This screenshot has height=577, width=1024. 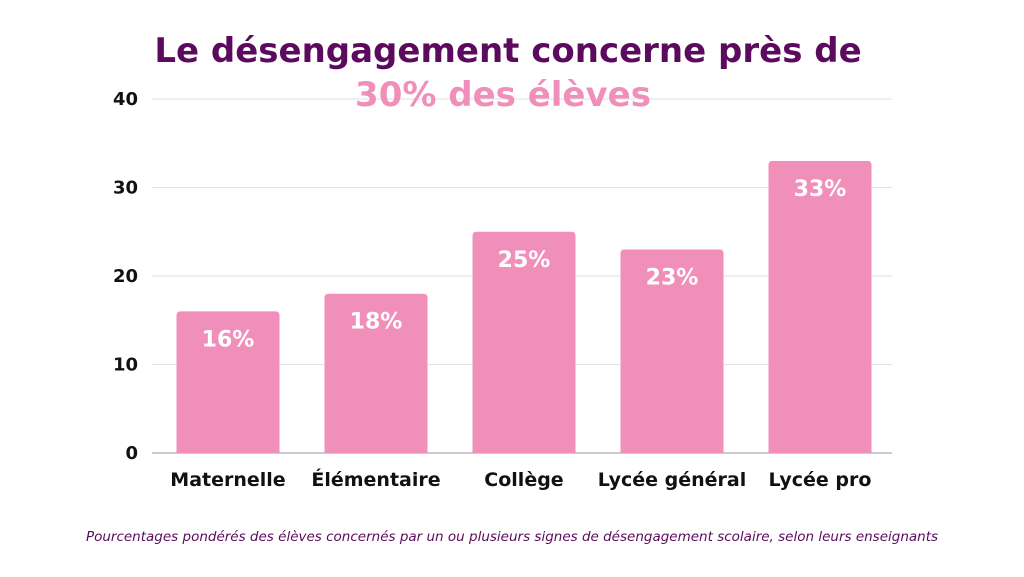 I want to click on y-axis-ticks: 0 10 20 30 40, so click(x=125, y=276).